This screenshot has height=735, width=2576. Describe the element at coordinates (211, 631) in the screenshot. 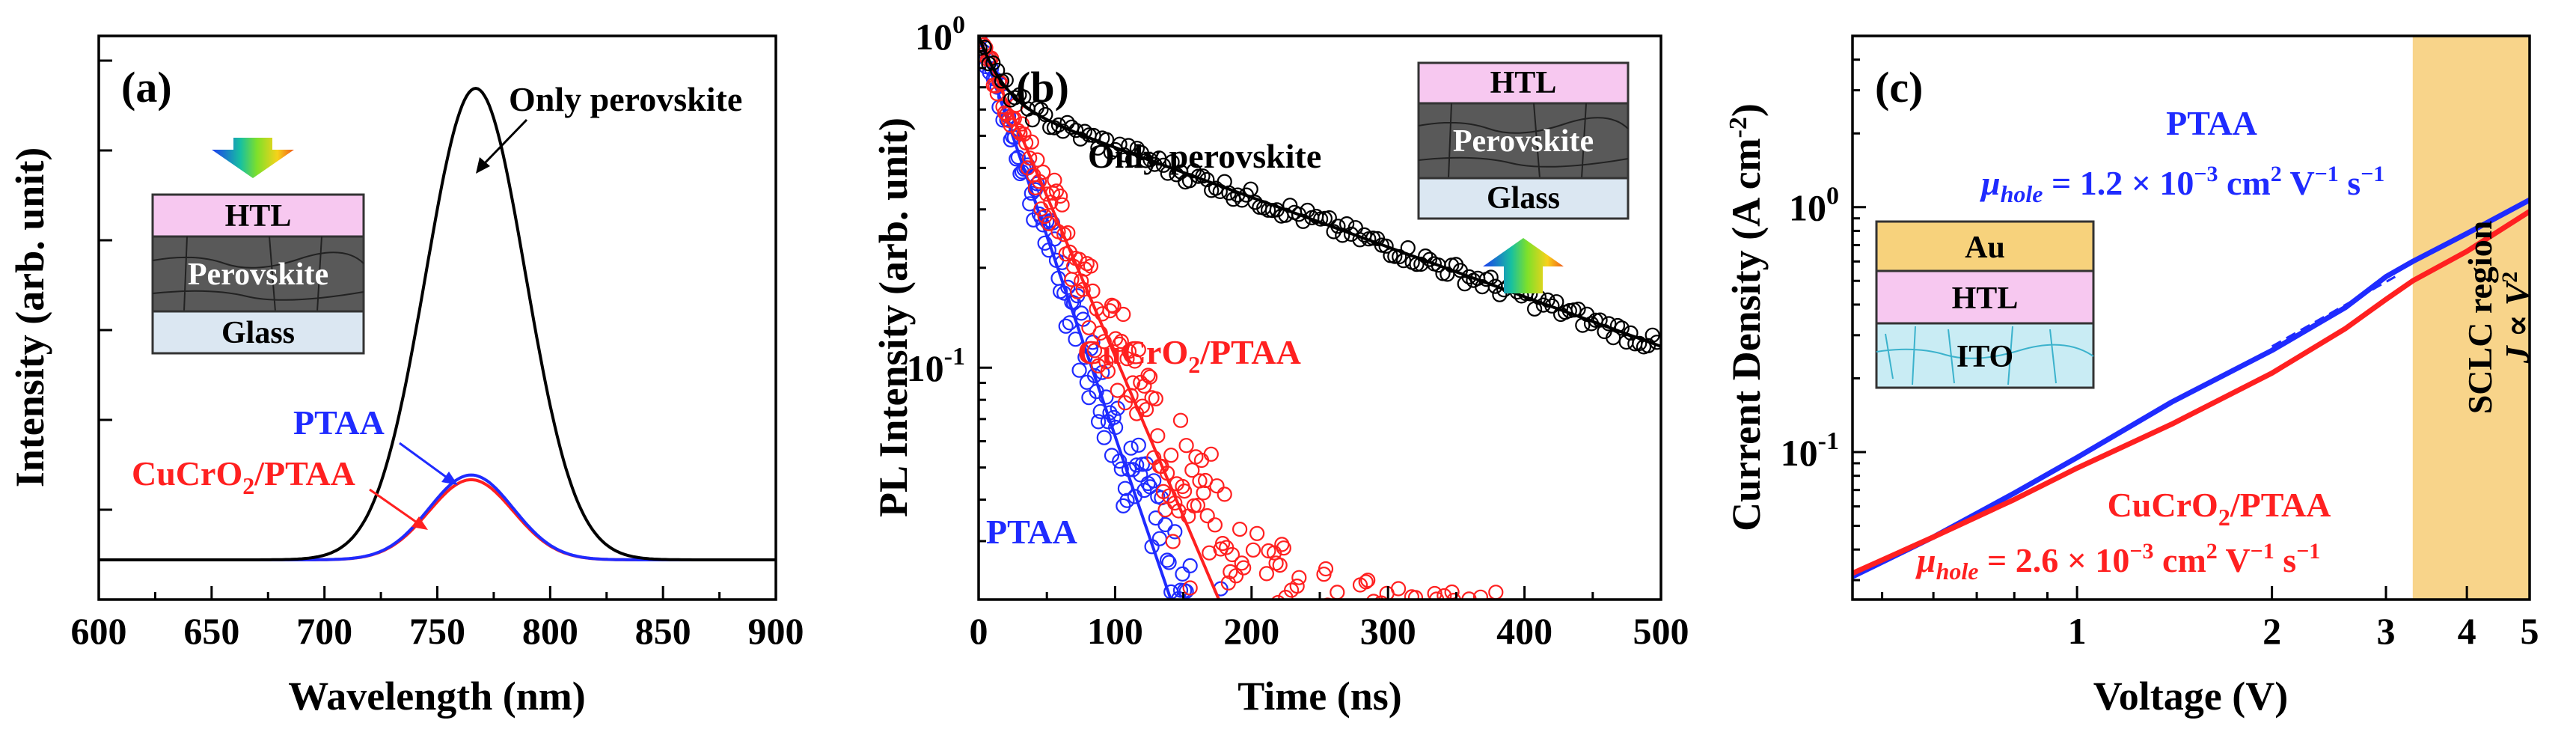

I see `panel-a-xtick-label: 650` at that location.